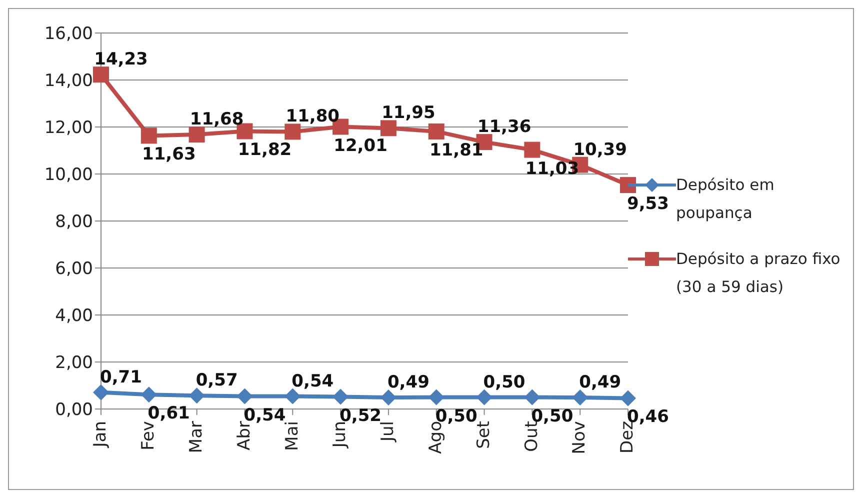  I want to click on legend-label: Depósito em poupança, so click(726, 199).